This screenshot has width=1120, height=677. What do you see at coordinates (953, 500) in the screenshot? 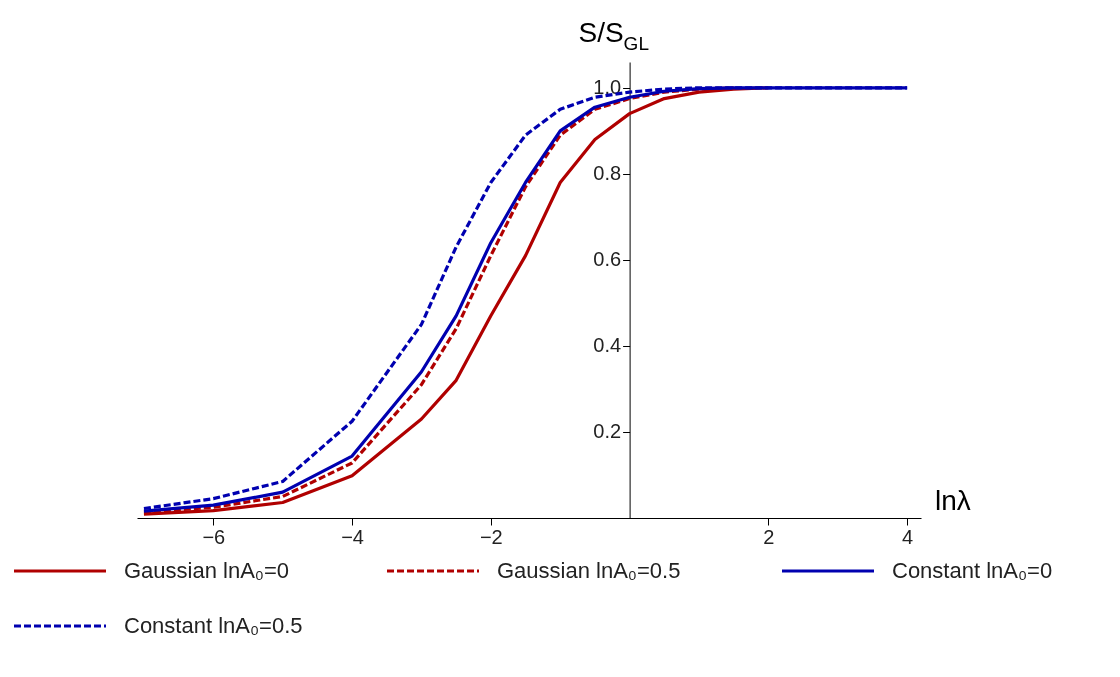
I see `x-axis-title: lnλ` at bounding box center [953, 500].